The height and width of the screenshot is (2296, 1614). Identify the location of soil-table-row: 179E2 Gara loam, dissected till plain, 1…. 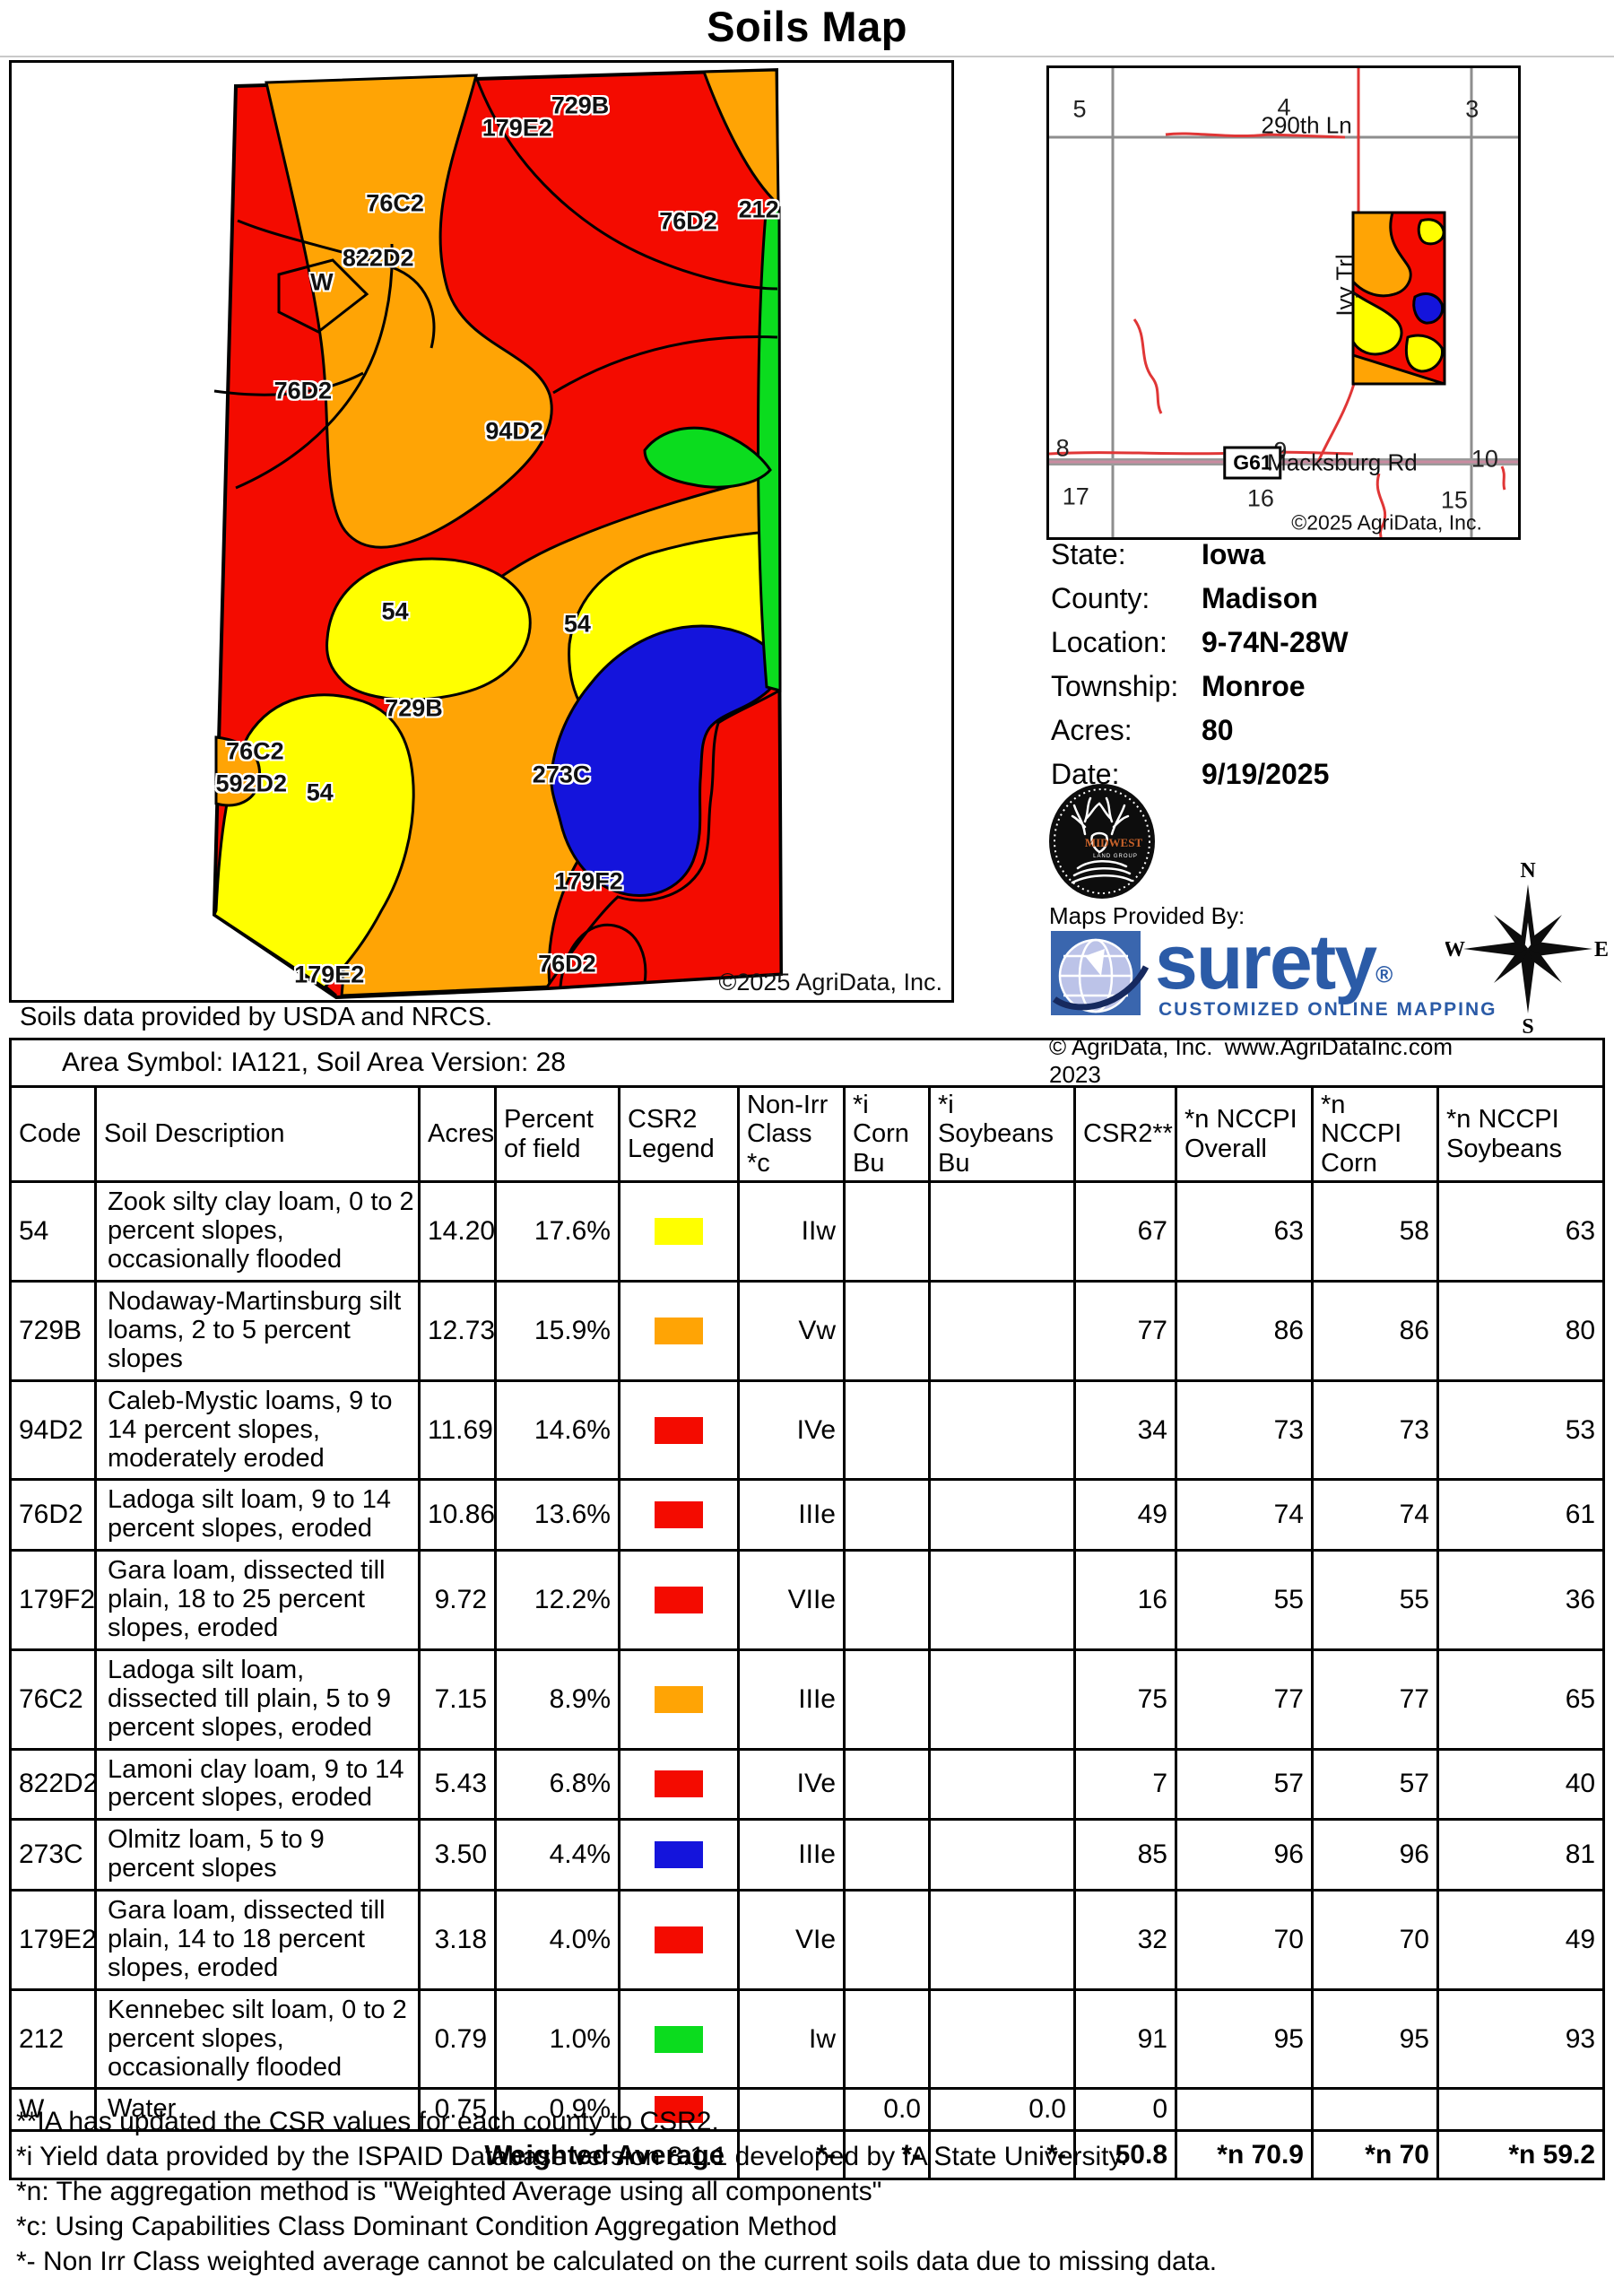
(807, 1940).